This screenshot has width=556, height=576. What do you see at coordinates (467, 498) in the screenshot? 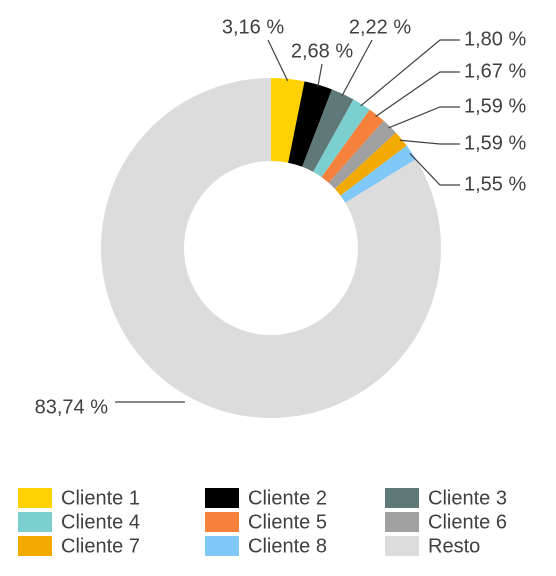
I see `legend-label: Cliente 3` at bounding box center [467, 498].